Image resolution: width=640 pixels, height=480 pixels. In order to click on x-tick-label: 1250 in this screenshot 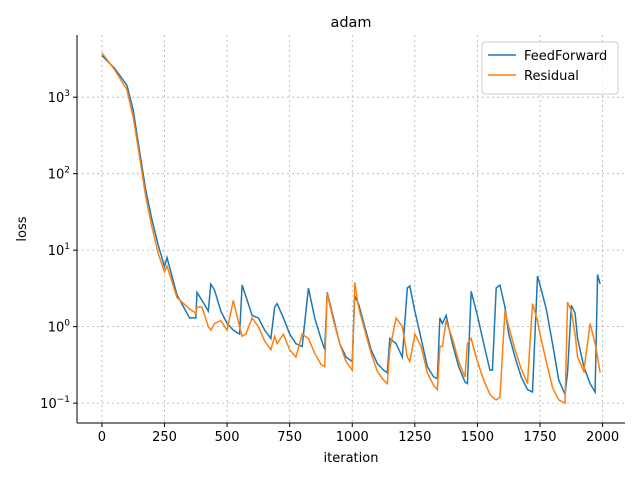, I will do `click(414, 437)`.